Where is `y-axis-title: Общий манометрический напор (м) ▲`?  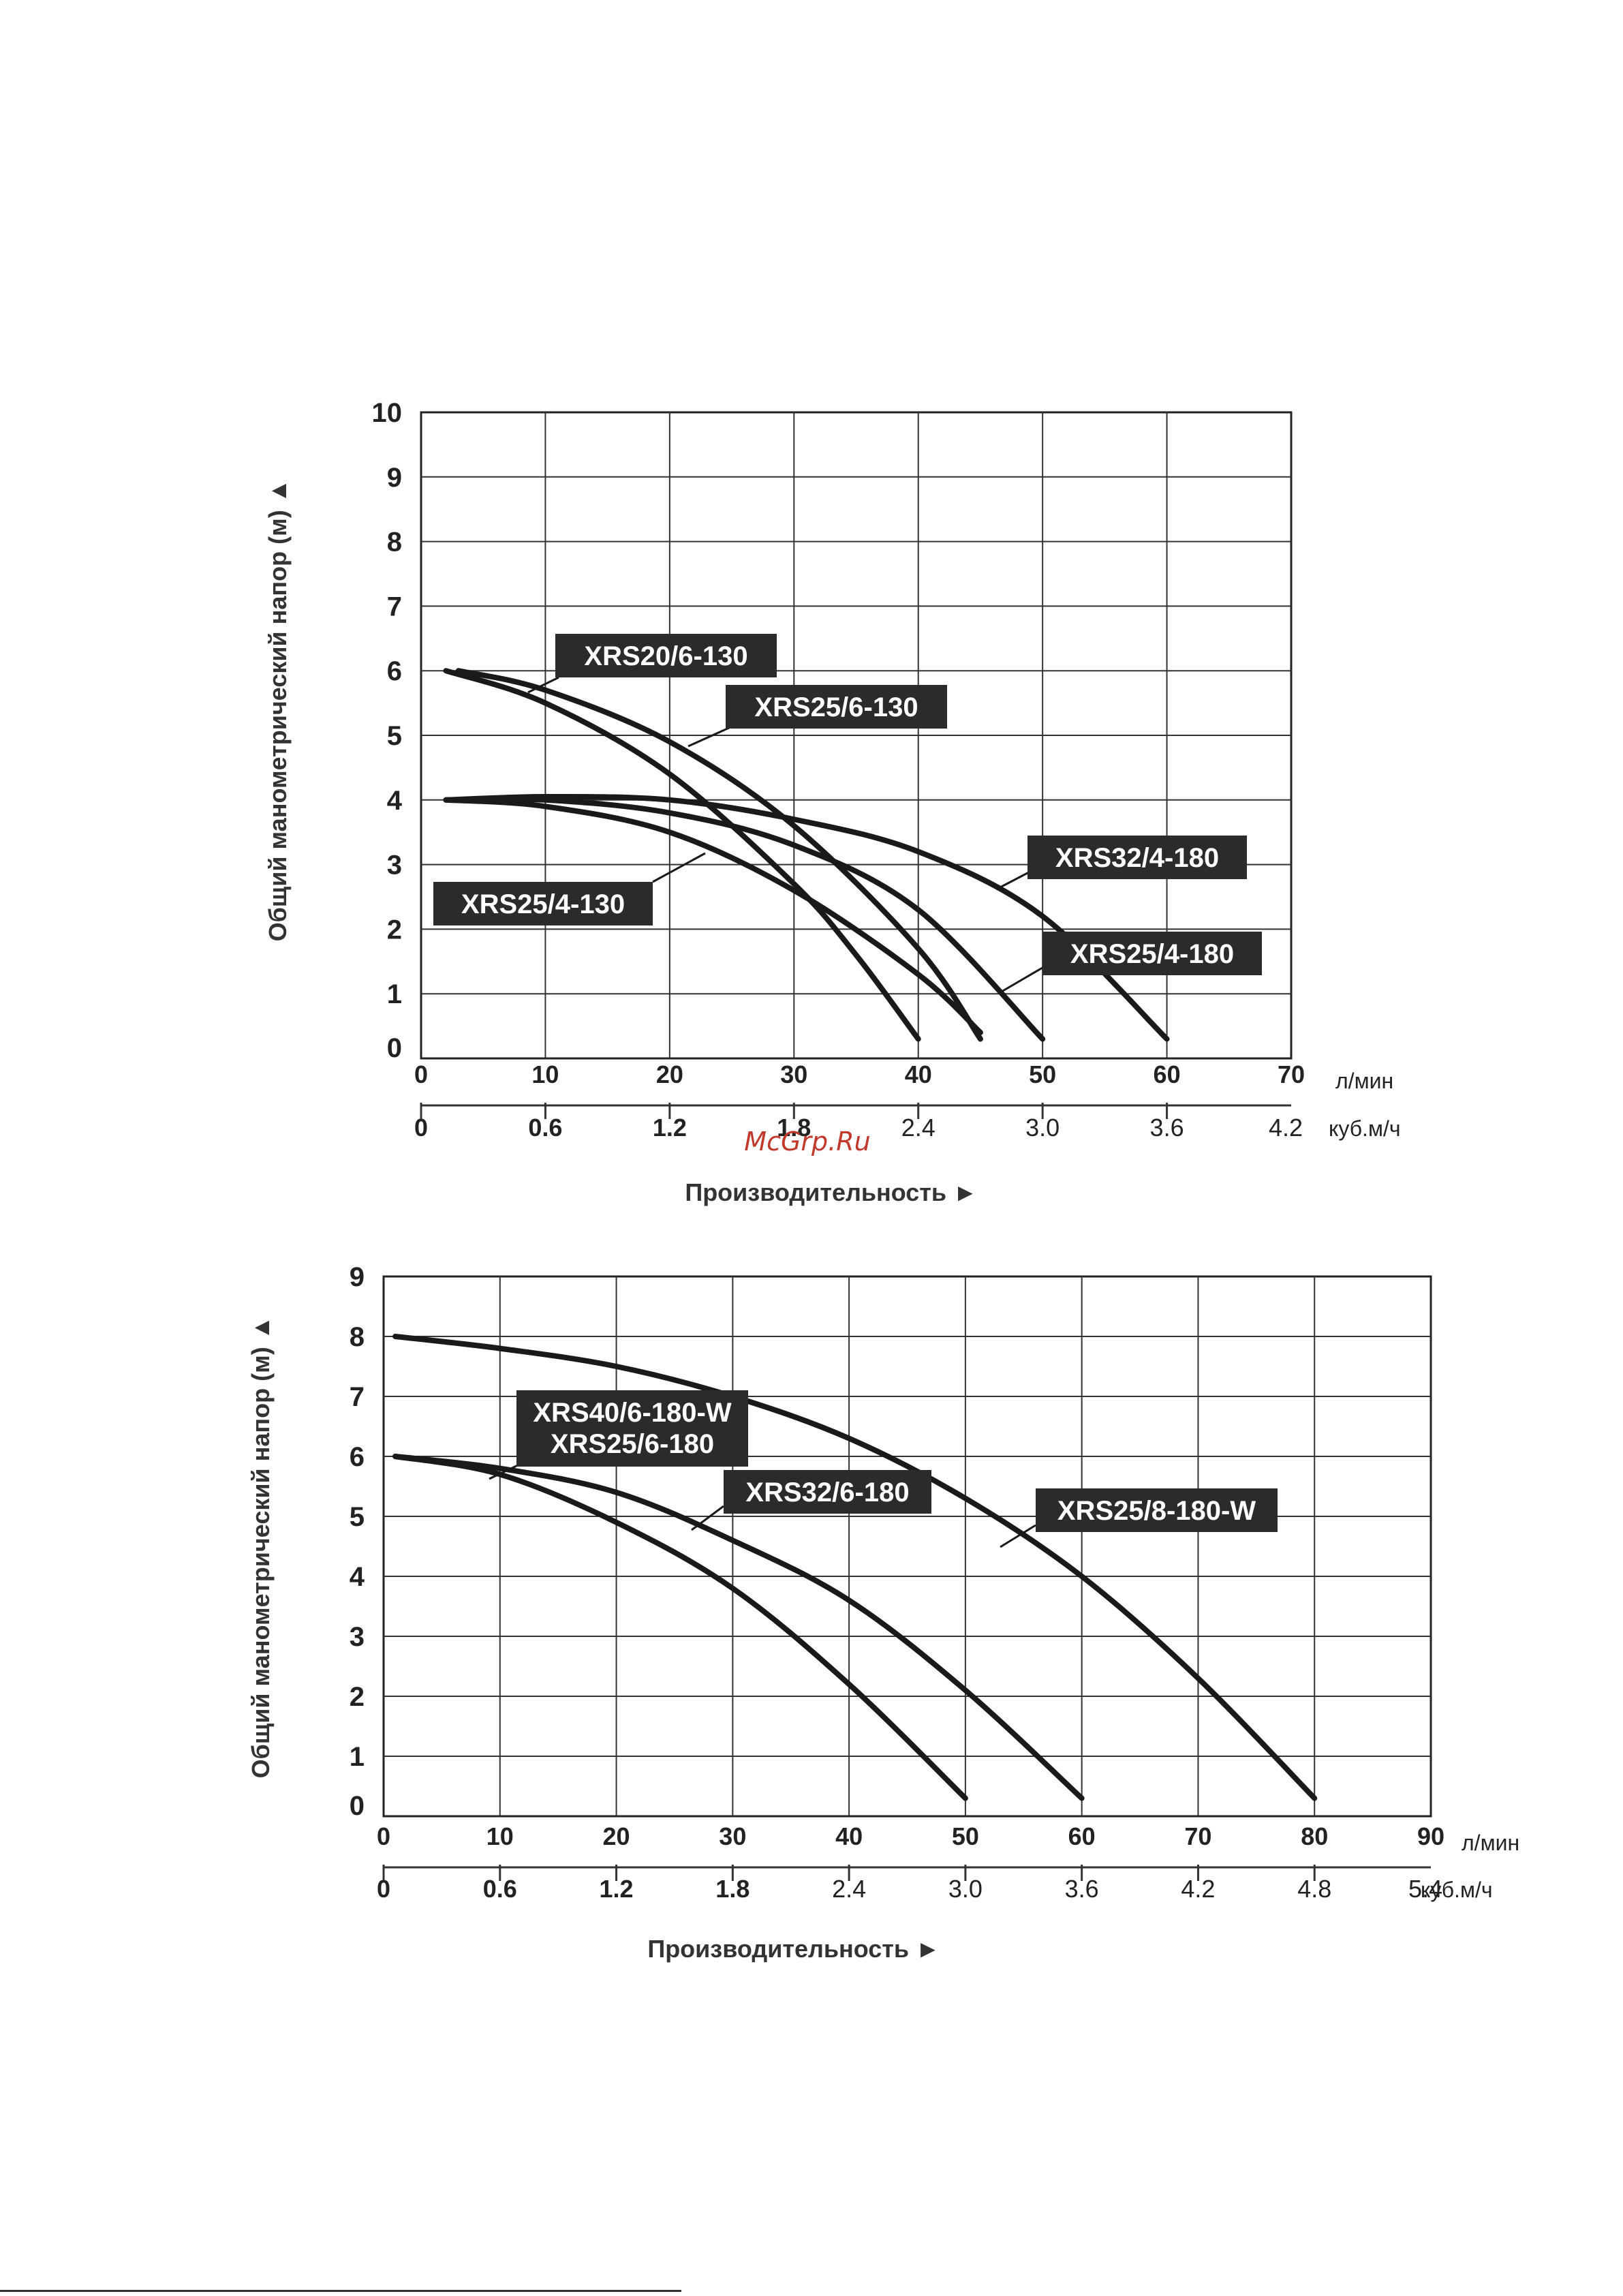 y-axis-title: Общий манометрический напор (м) ▲ is located at coordinates (261, 1547).